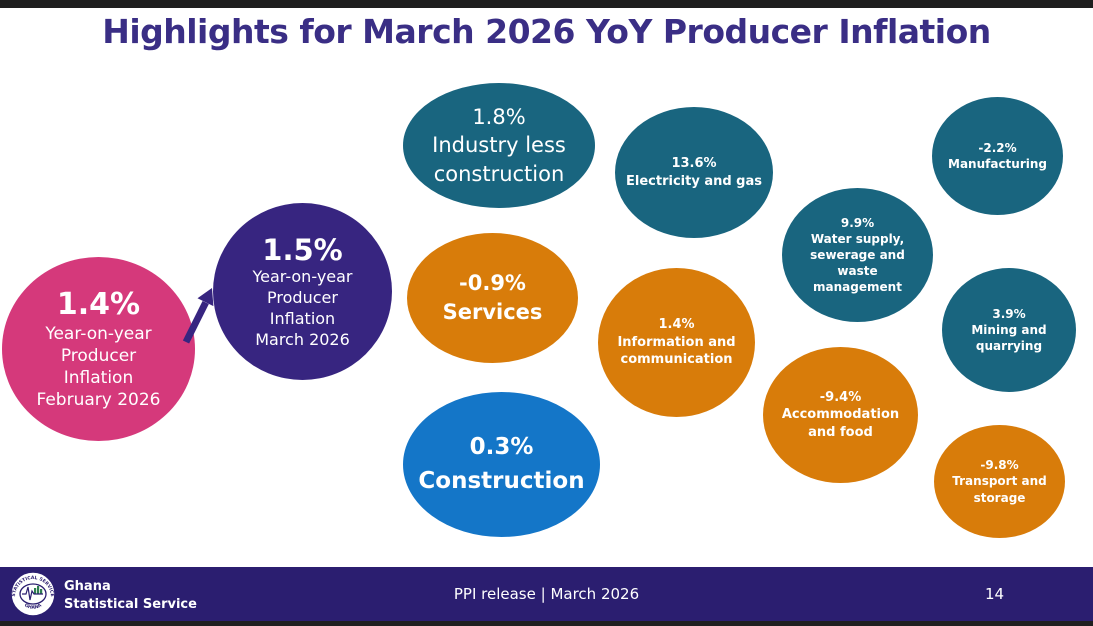 This screenshot has width=1093, height=626. I want to click on bottom-accent-bar, so click(546, 623).